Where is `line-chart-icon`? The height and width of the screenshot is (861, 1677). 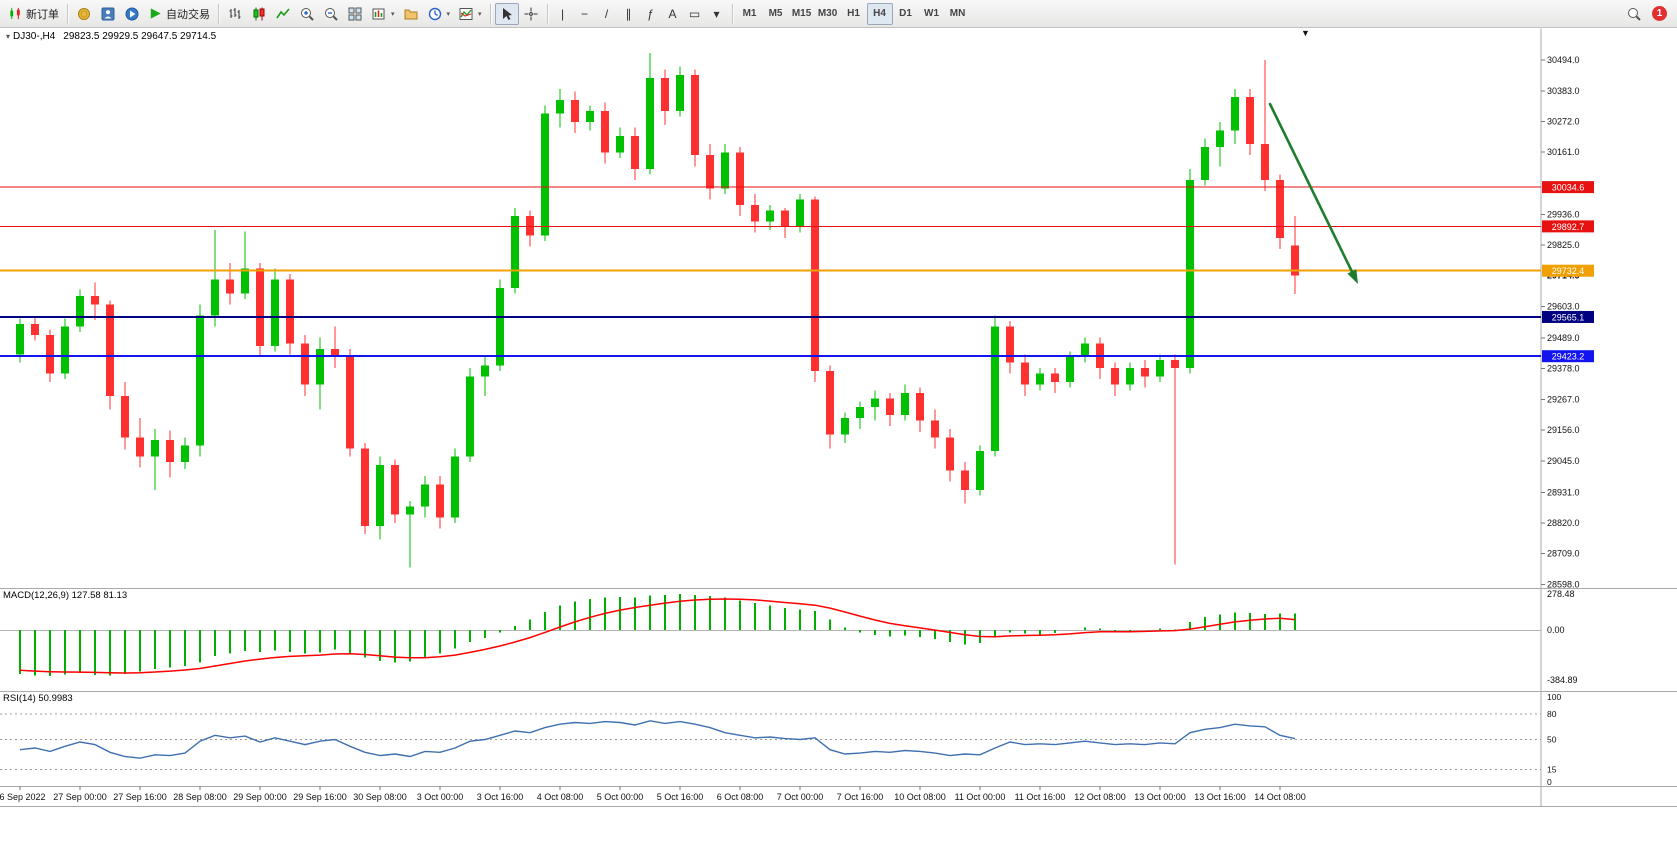
line-chart-icon is located at coordinates (283, 12).